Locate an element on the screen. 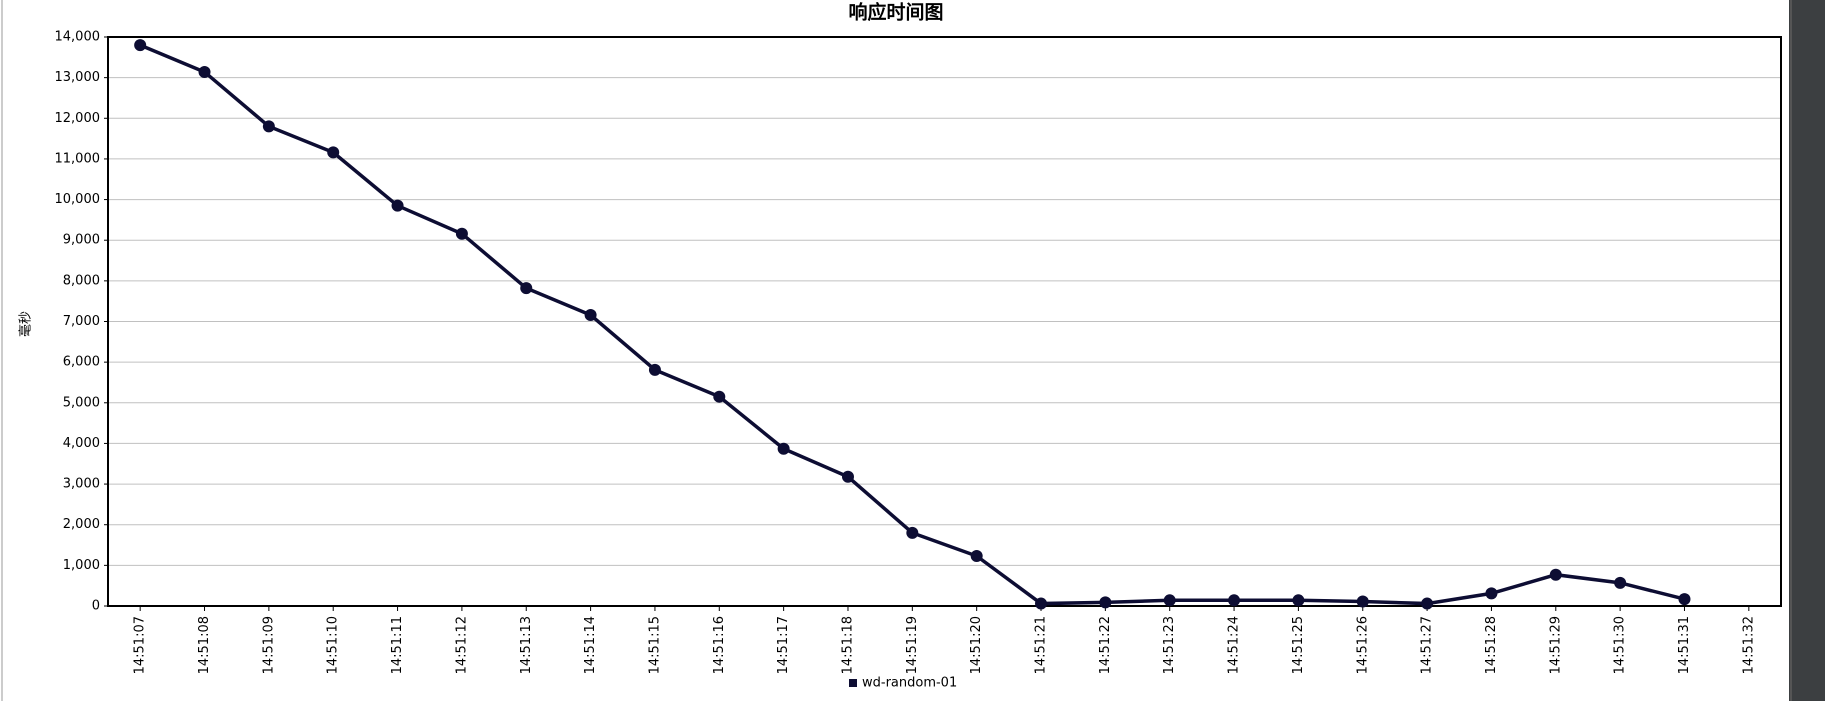 This screenshot has height=701, width=1825. y-axis-label: 毫秒 is located at coordinates (26, 324).